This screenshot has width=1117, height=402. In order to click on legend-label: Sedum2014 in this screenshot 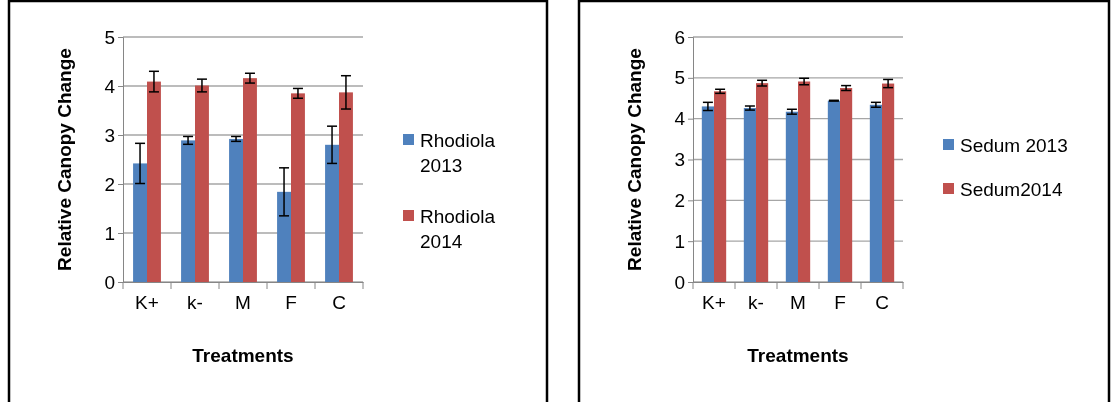, I will do `click(1011, 190)`.